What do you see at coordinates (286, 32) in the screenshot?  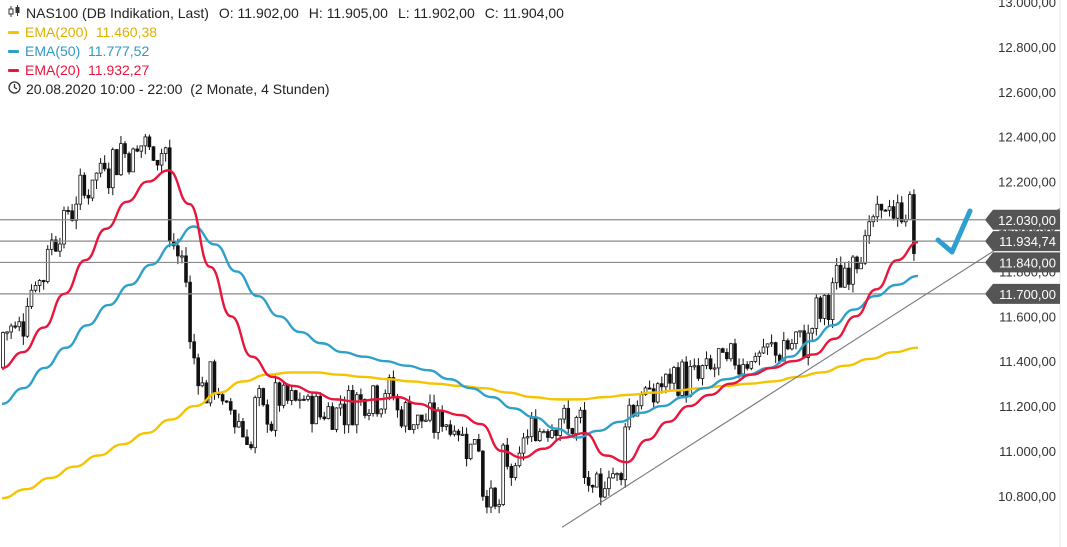 I see `legend-ema200: EMA(200) 11.460,38` at bounding box center [286, 32].